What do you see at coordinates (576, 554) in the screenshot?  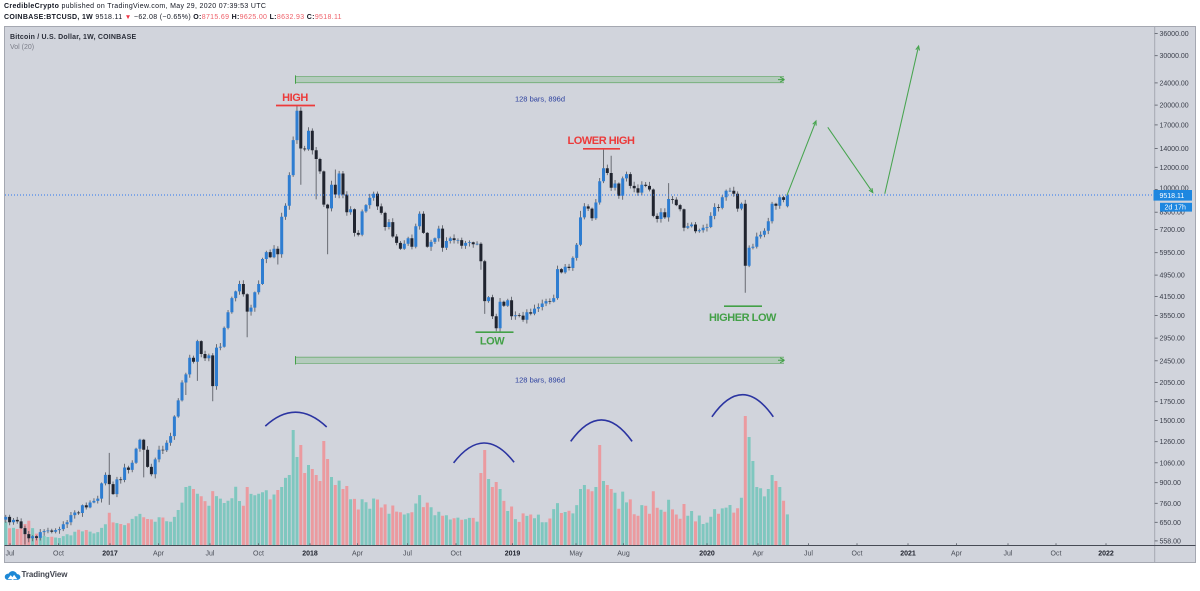 I see `svg-text: May` at bounding box center [576, 554].